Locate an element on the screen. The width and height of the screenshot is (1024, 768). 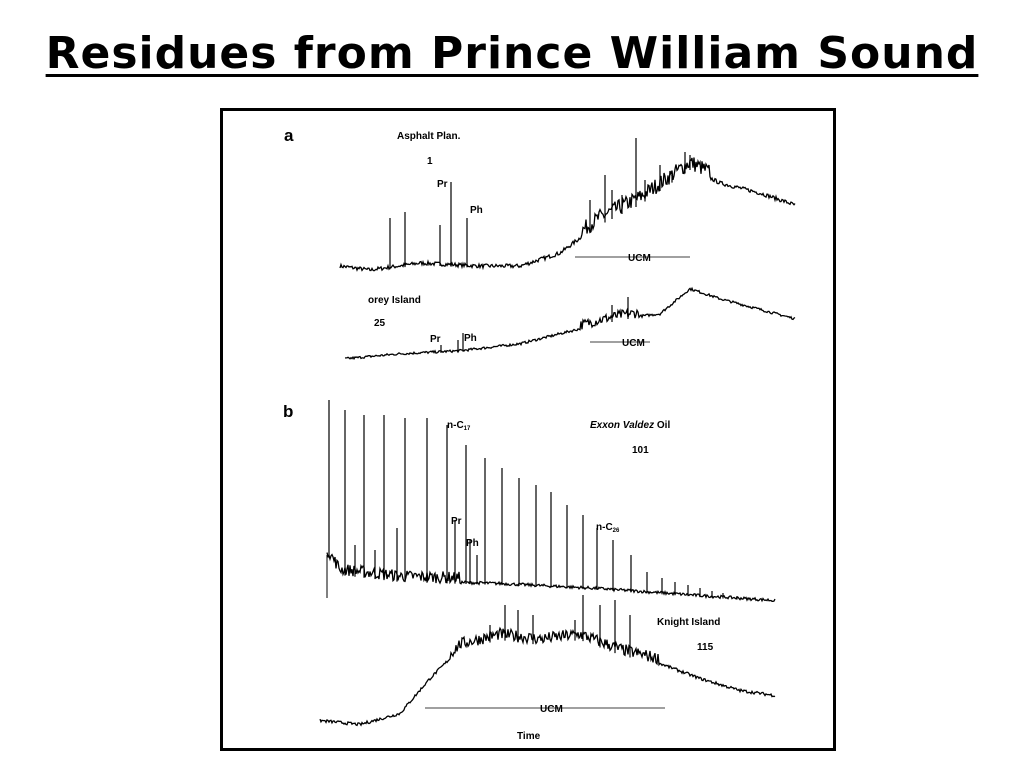
panel-label: a is located at coordinates (289, 135).